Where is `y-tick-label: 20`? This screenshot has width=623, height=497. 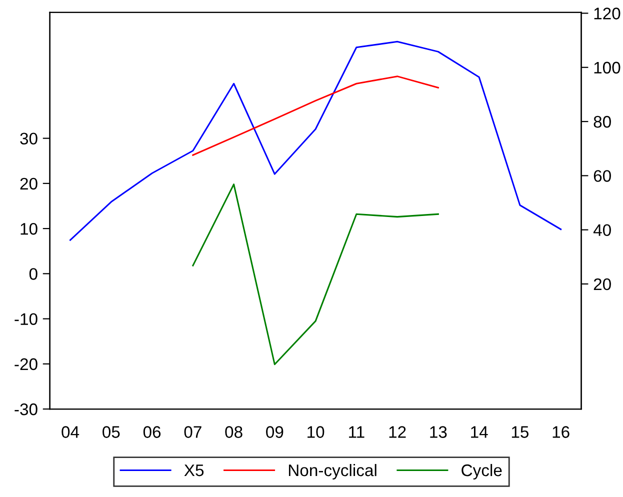 y-tick-label: 20 is located at coordinates (29, 184).